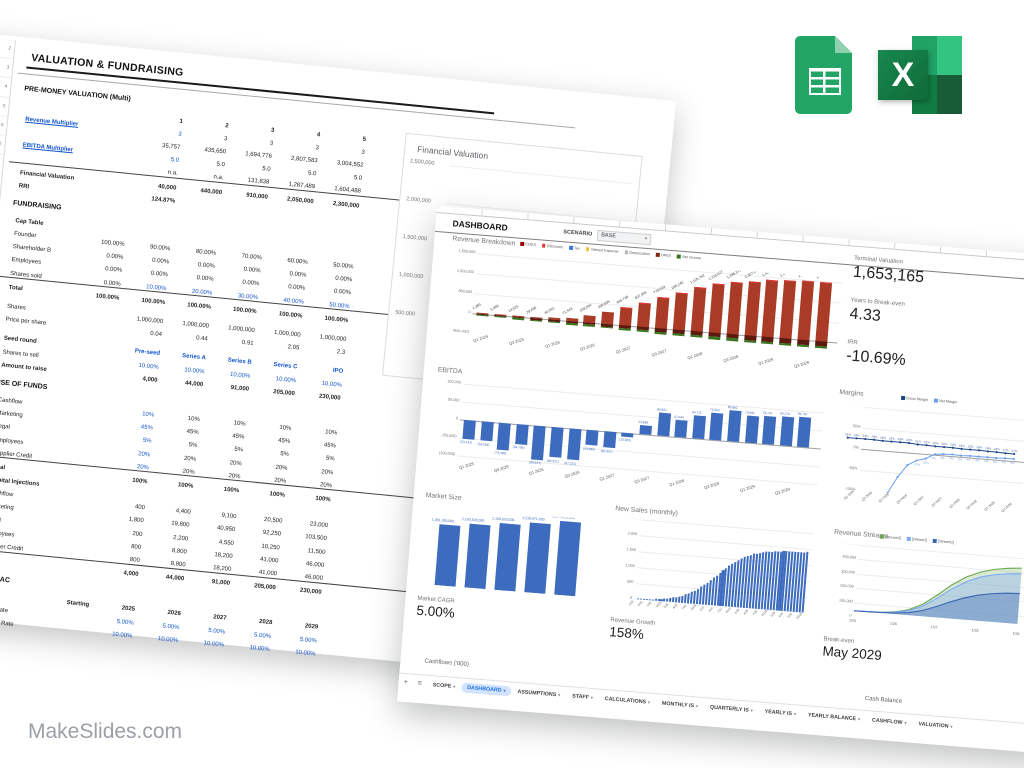 This screenshot has height=768, width=1024. What do you see at coordinates (577, 248) in the screenshot?
I see `legend-label: Tax` at bounding box center [577, 248].